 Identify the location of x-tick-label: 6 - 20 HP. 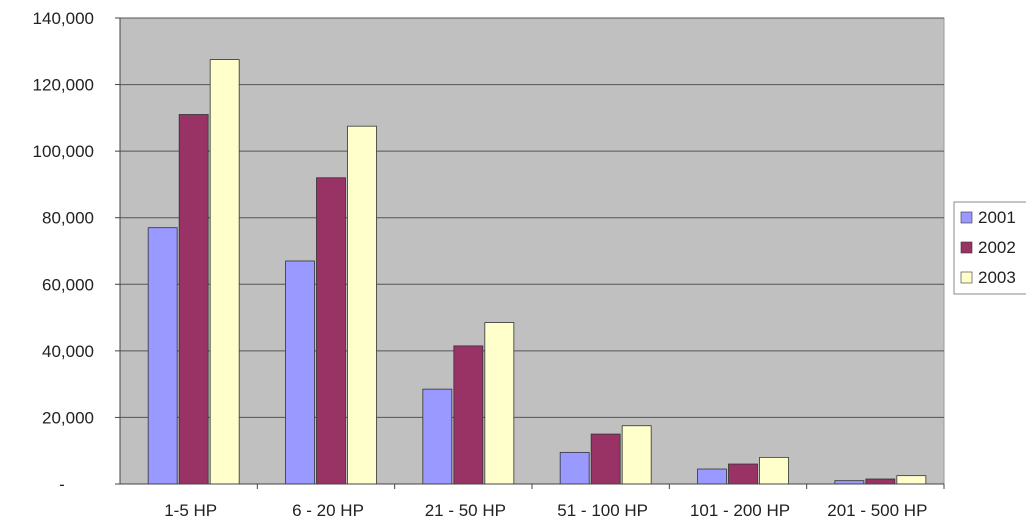
(328, 510).